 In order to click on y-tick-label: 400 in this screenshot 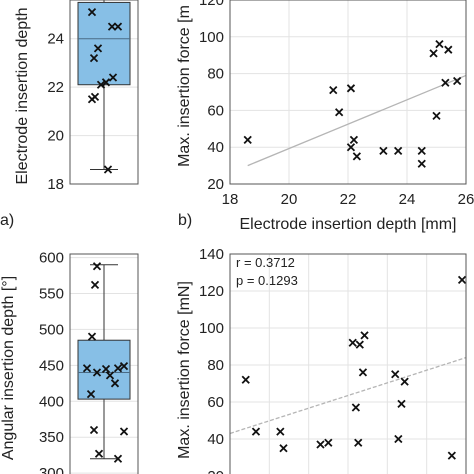, I will do `click(51, 401)`.